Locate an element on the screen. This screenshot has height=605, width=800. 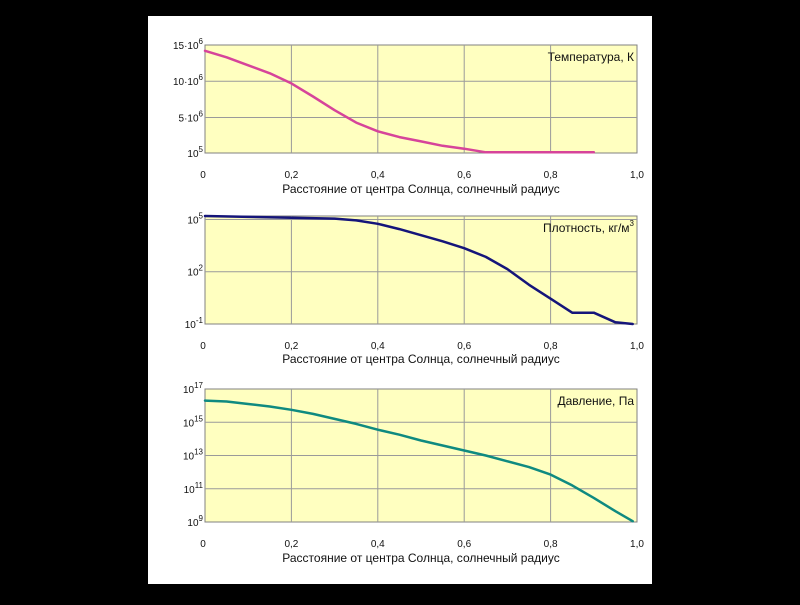
temperature-y-tick-label: 15·106 is located at coordinates (188, 44).